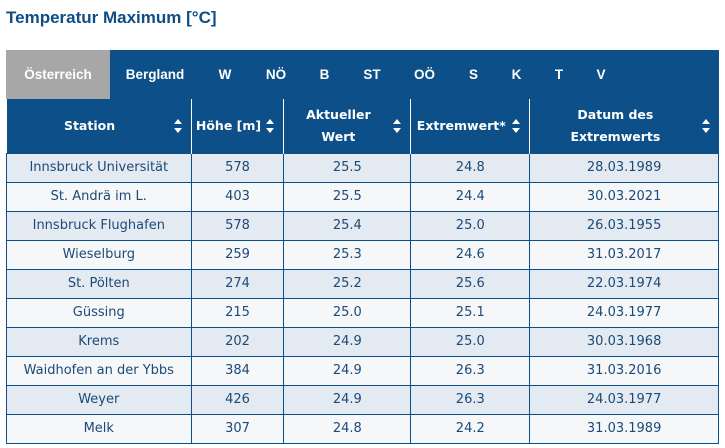  What do you see at coordinates (338, 125) in the screenshot?
I see `column-header-label: Aktueller Wert` at bounding box center [338, 125].